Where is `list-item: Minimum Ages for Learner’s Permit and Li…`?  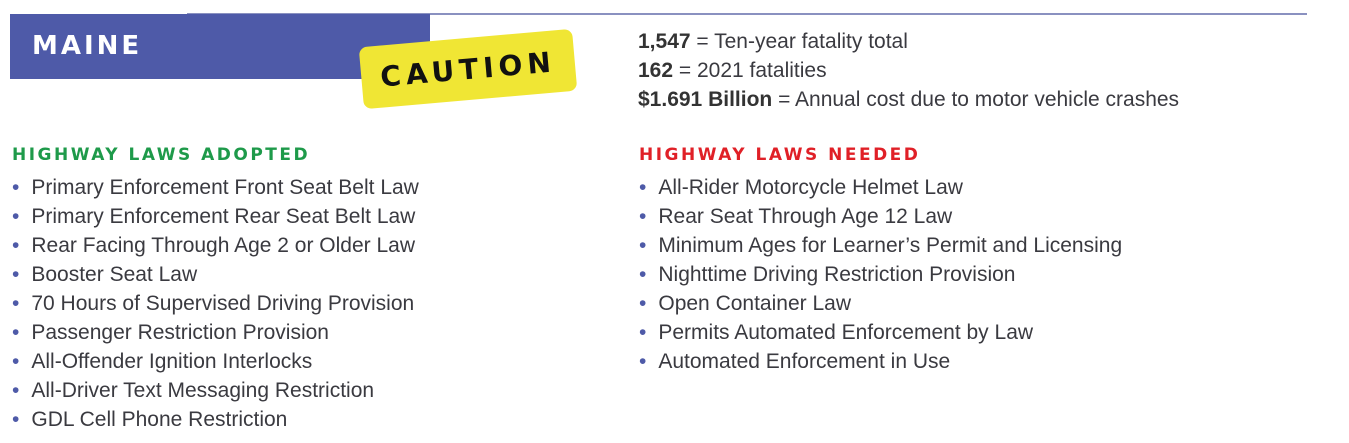 list-item: Minimum Ages for Learner’s Permit and Li… is located at coordinates (880, 245).